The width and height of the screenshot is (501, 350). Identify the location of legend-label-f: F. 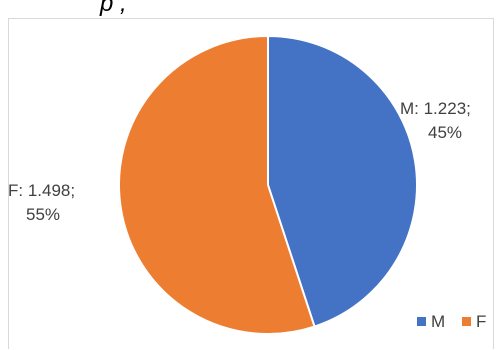
(481, 321).